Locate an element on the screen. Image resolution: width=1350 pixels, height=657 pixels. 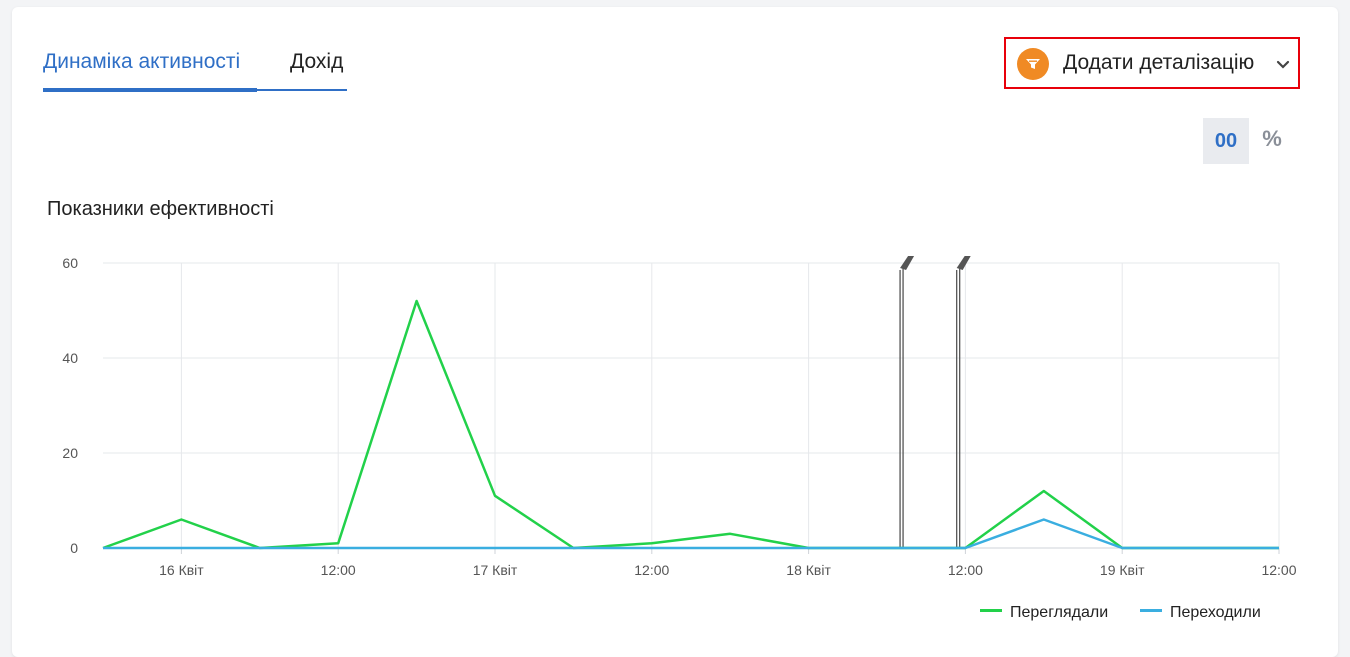
legend-label-views: Переглядали is located at coordinates (1059, 612).